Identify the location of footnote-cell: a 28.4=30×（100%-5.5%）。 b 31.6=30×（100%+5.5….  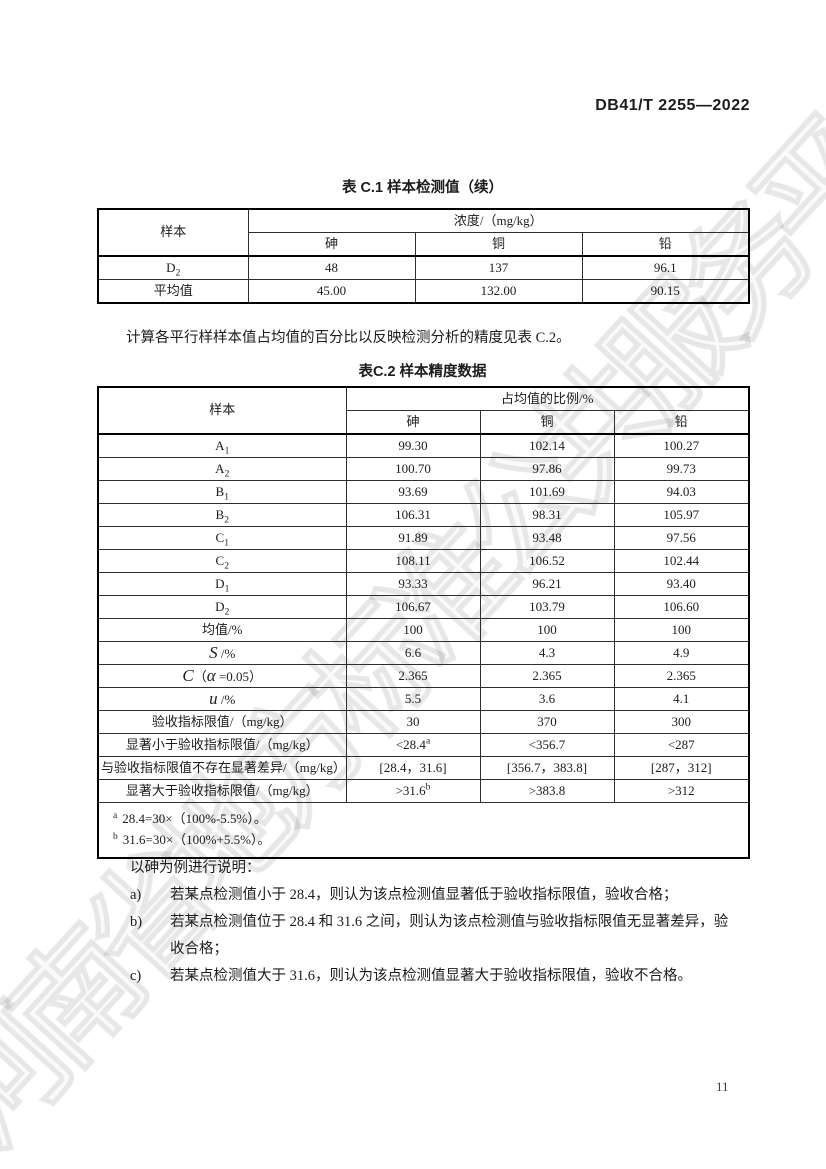
(423, 830).